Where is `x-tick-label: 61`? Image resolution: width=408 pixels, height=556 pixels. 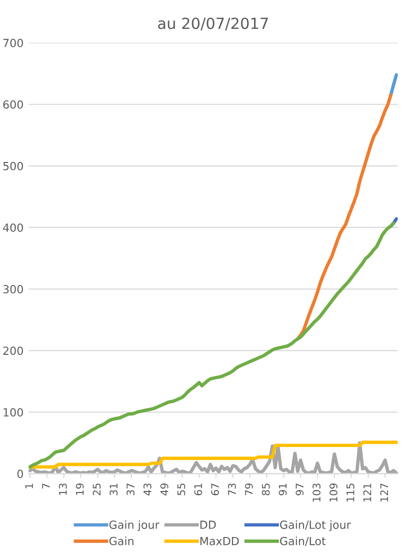
x-tick-label: 61 is located at coordinates (198, 490).